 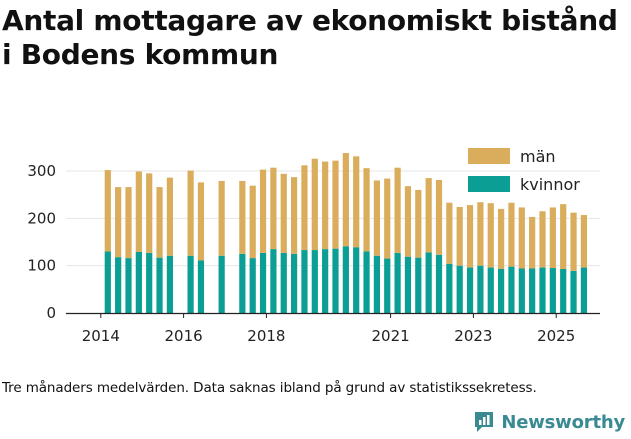 What do you see at coordinates (550, 184) in the screenshot?
I see `legend-label: kvinnor` at bounding box center [550, 184].